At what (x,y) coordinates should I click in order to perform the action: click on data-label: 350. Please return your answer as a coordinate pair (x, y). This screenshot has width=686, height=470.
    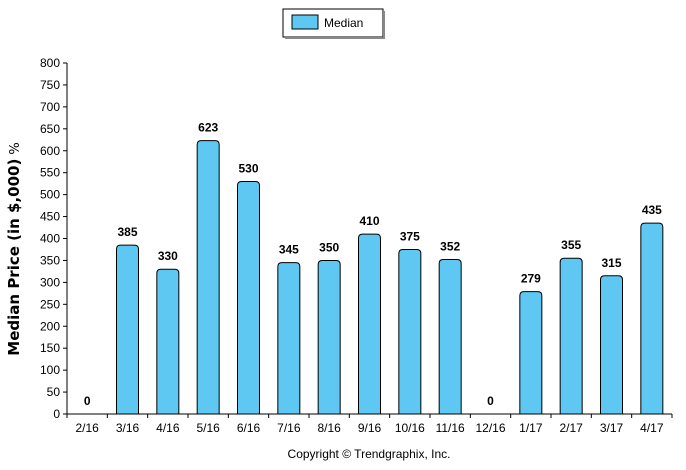
    Looking at the image, I should click on (329, 247).